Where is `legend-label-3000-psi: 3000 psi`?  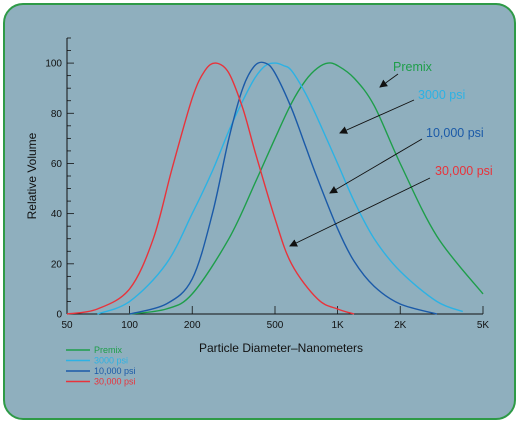 legend-label-3000-psi: 3000 psi is located at coordinates (111, 361).